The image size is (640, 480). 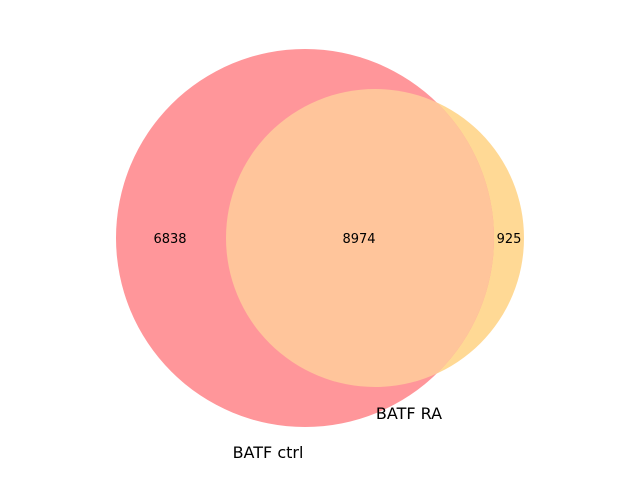 I want to click on region-count-only-batf-ra: 925, so click(x=509, y=239).